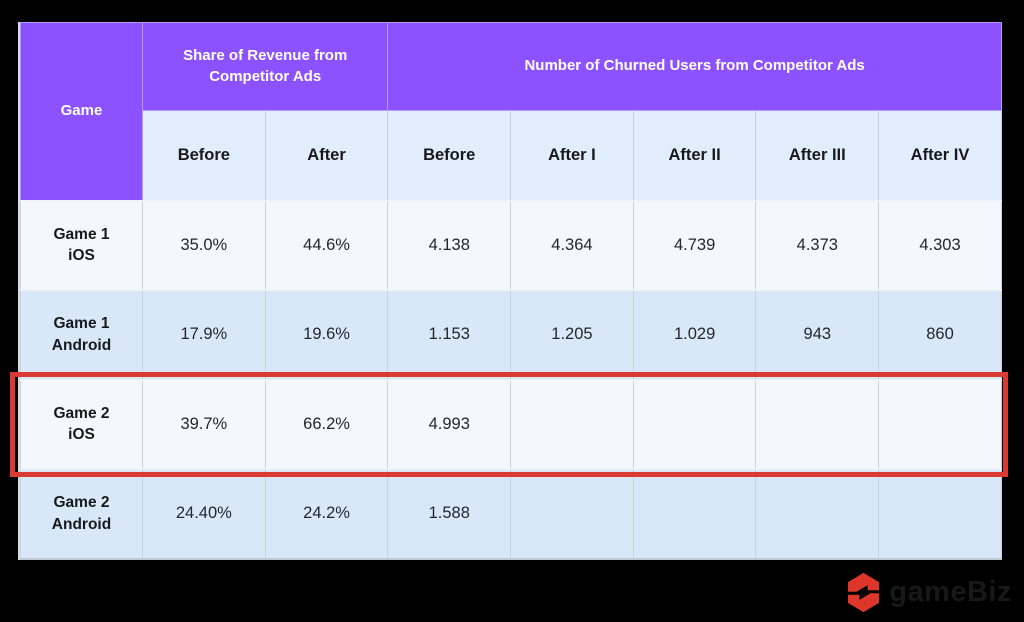 This screenshot has height=622, width=1024. Describe the element at coordinates (449, 245) in the screenshot. I see `cell-value: 4.138` at that location.